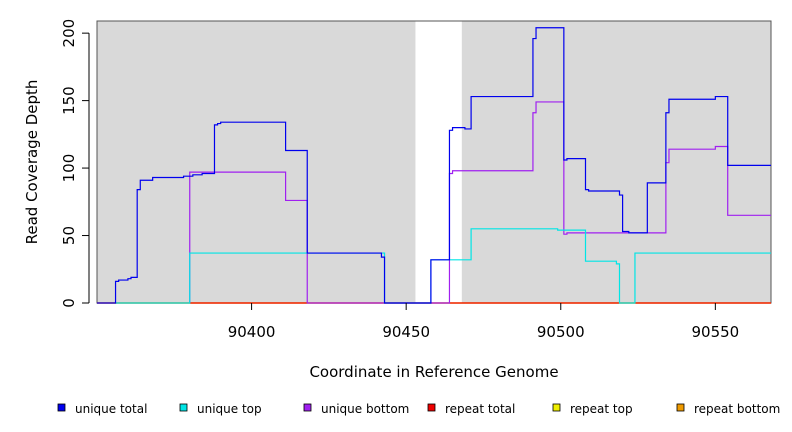 Image resolution: width=792 pixels, height=432 pixels. I want to click on legend-label: unique bottom, so click(365, 409).